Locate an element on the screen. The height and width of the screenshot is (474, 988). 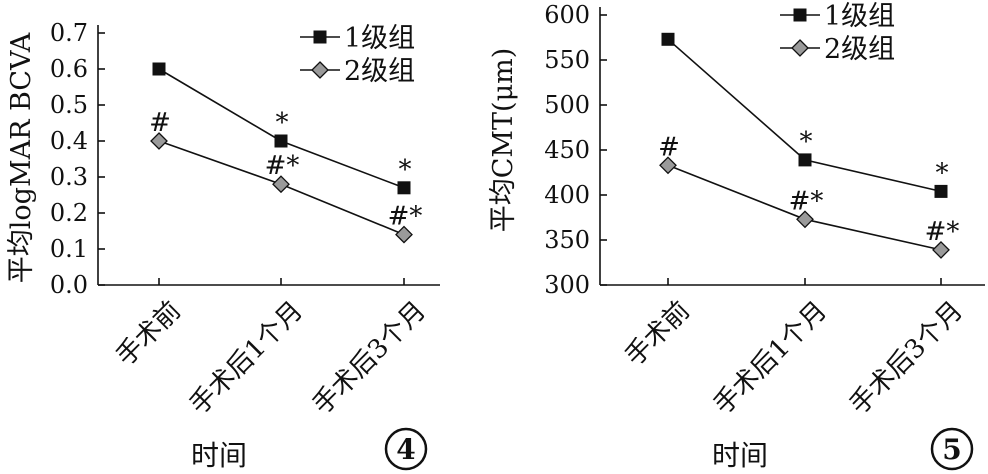
panel-number: 4 is located at coordinates (405, 449).